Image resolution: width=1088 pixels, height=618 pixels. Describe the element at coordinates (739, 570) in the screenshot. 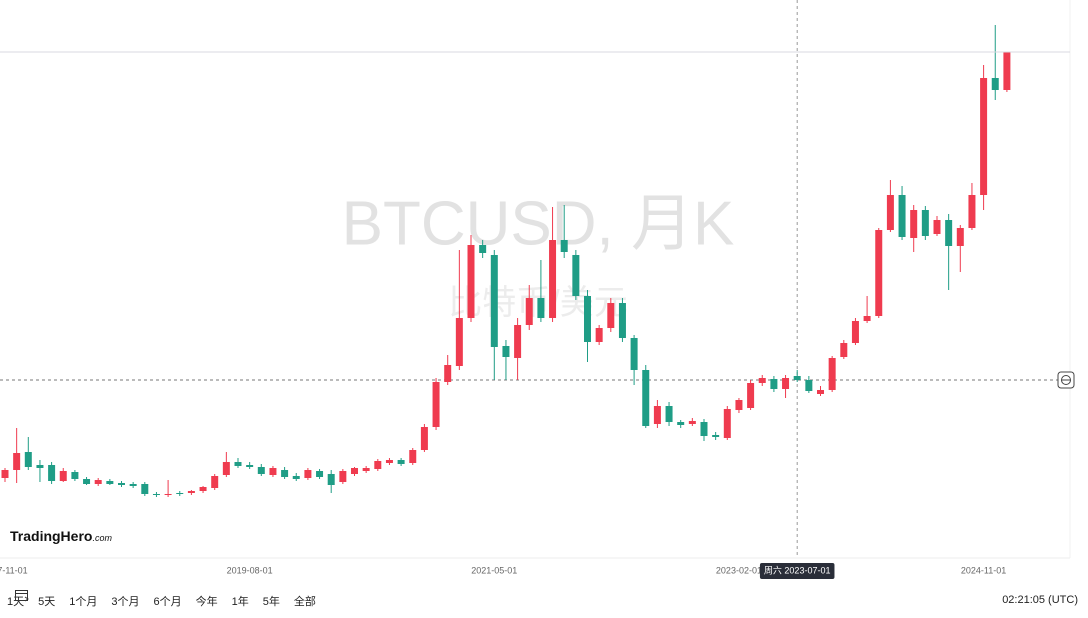

I see `x-tick-label: 2023-02-01` at that location.